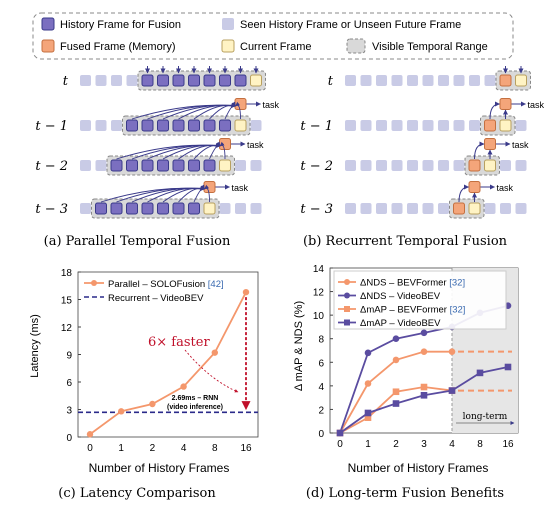  What do you see at coordinates (356, 46) in the screenshot?
I see `legend-range-swatch` at bounding box center [356, 46].